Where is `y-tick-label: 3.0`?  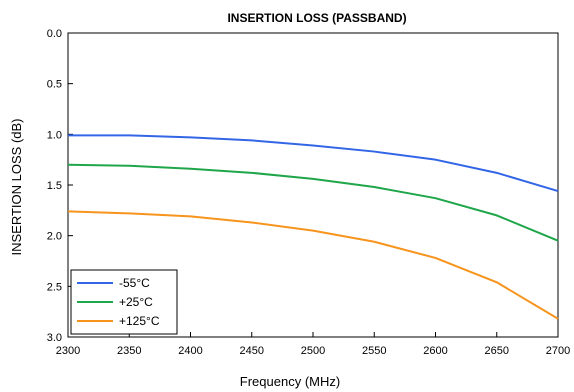 y-tick-label: 3.0 is located at coordinates (54, 338).